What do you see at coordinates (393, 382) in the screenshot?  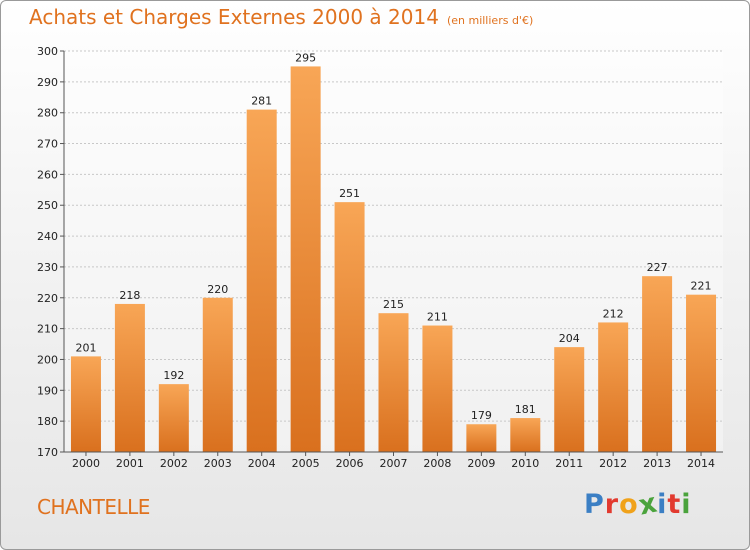 I see `bar-2007` at bounding box center [393, 382].